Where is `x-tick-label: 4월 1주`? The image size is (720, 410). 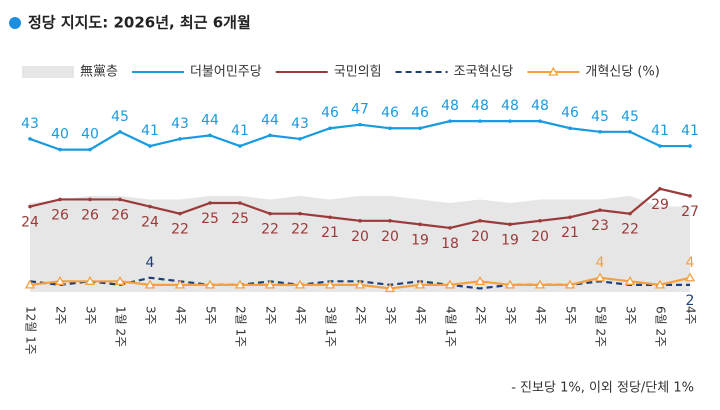 x-tick-label: 4월 1주 is located at coordinates (451, 326).